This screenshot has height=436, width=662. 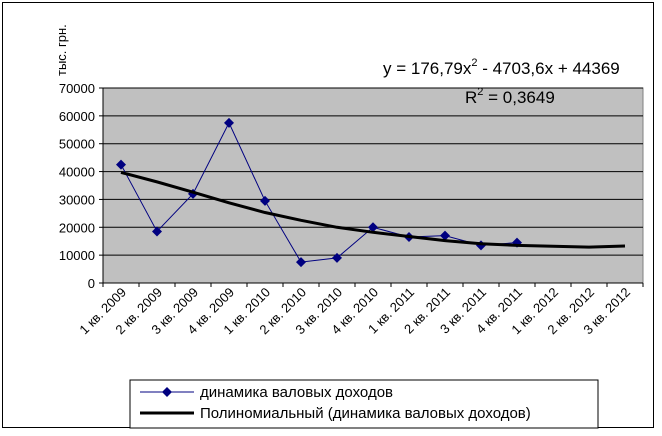 What do you see at coordinates (77, 172) in the screenshot?
I see `y-tick-label: 40000` at bounding box center [77, 172].